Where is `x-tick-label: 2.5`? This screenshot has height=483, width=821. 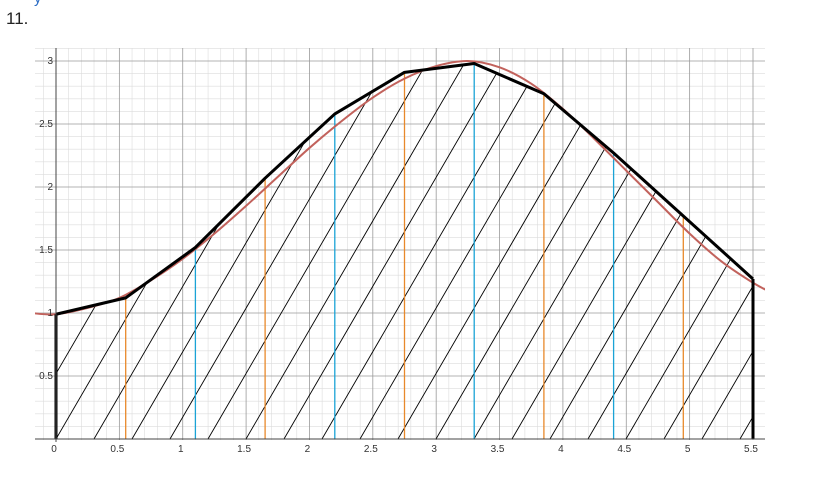 x-tick-label: 2.5 is located at coordinates (371, 449).